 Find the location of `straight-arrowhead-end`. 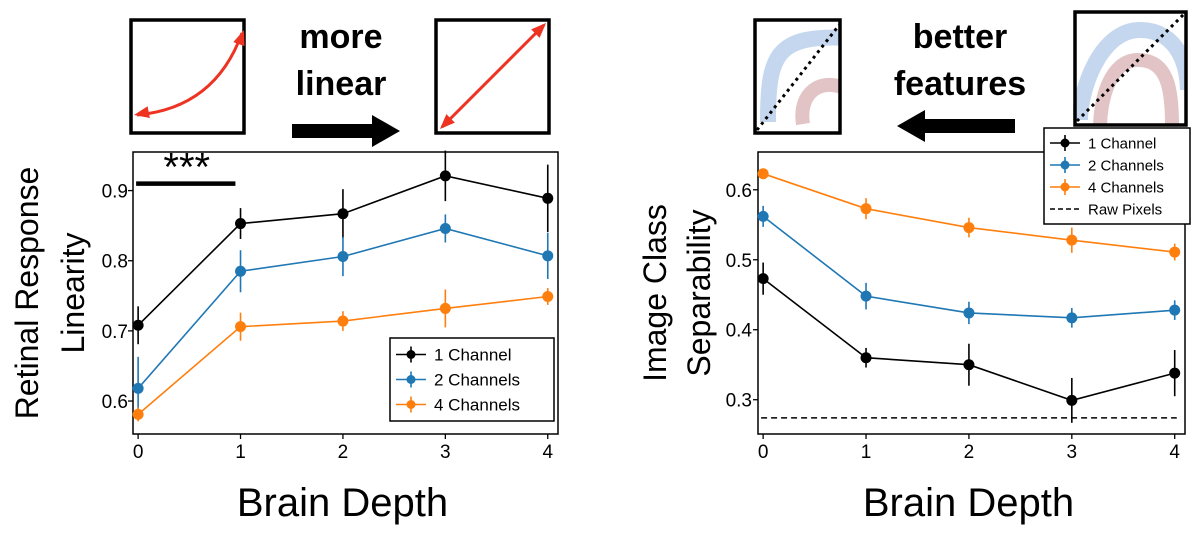

straight-arrowhead-end is located at coordinates (538, 30).